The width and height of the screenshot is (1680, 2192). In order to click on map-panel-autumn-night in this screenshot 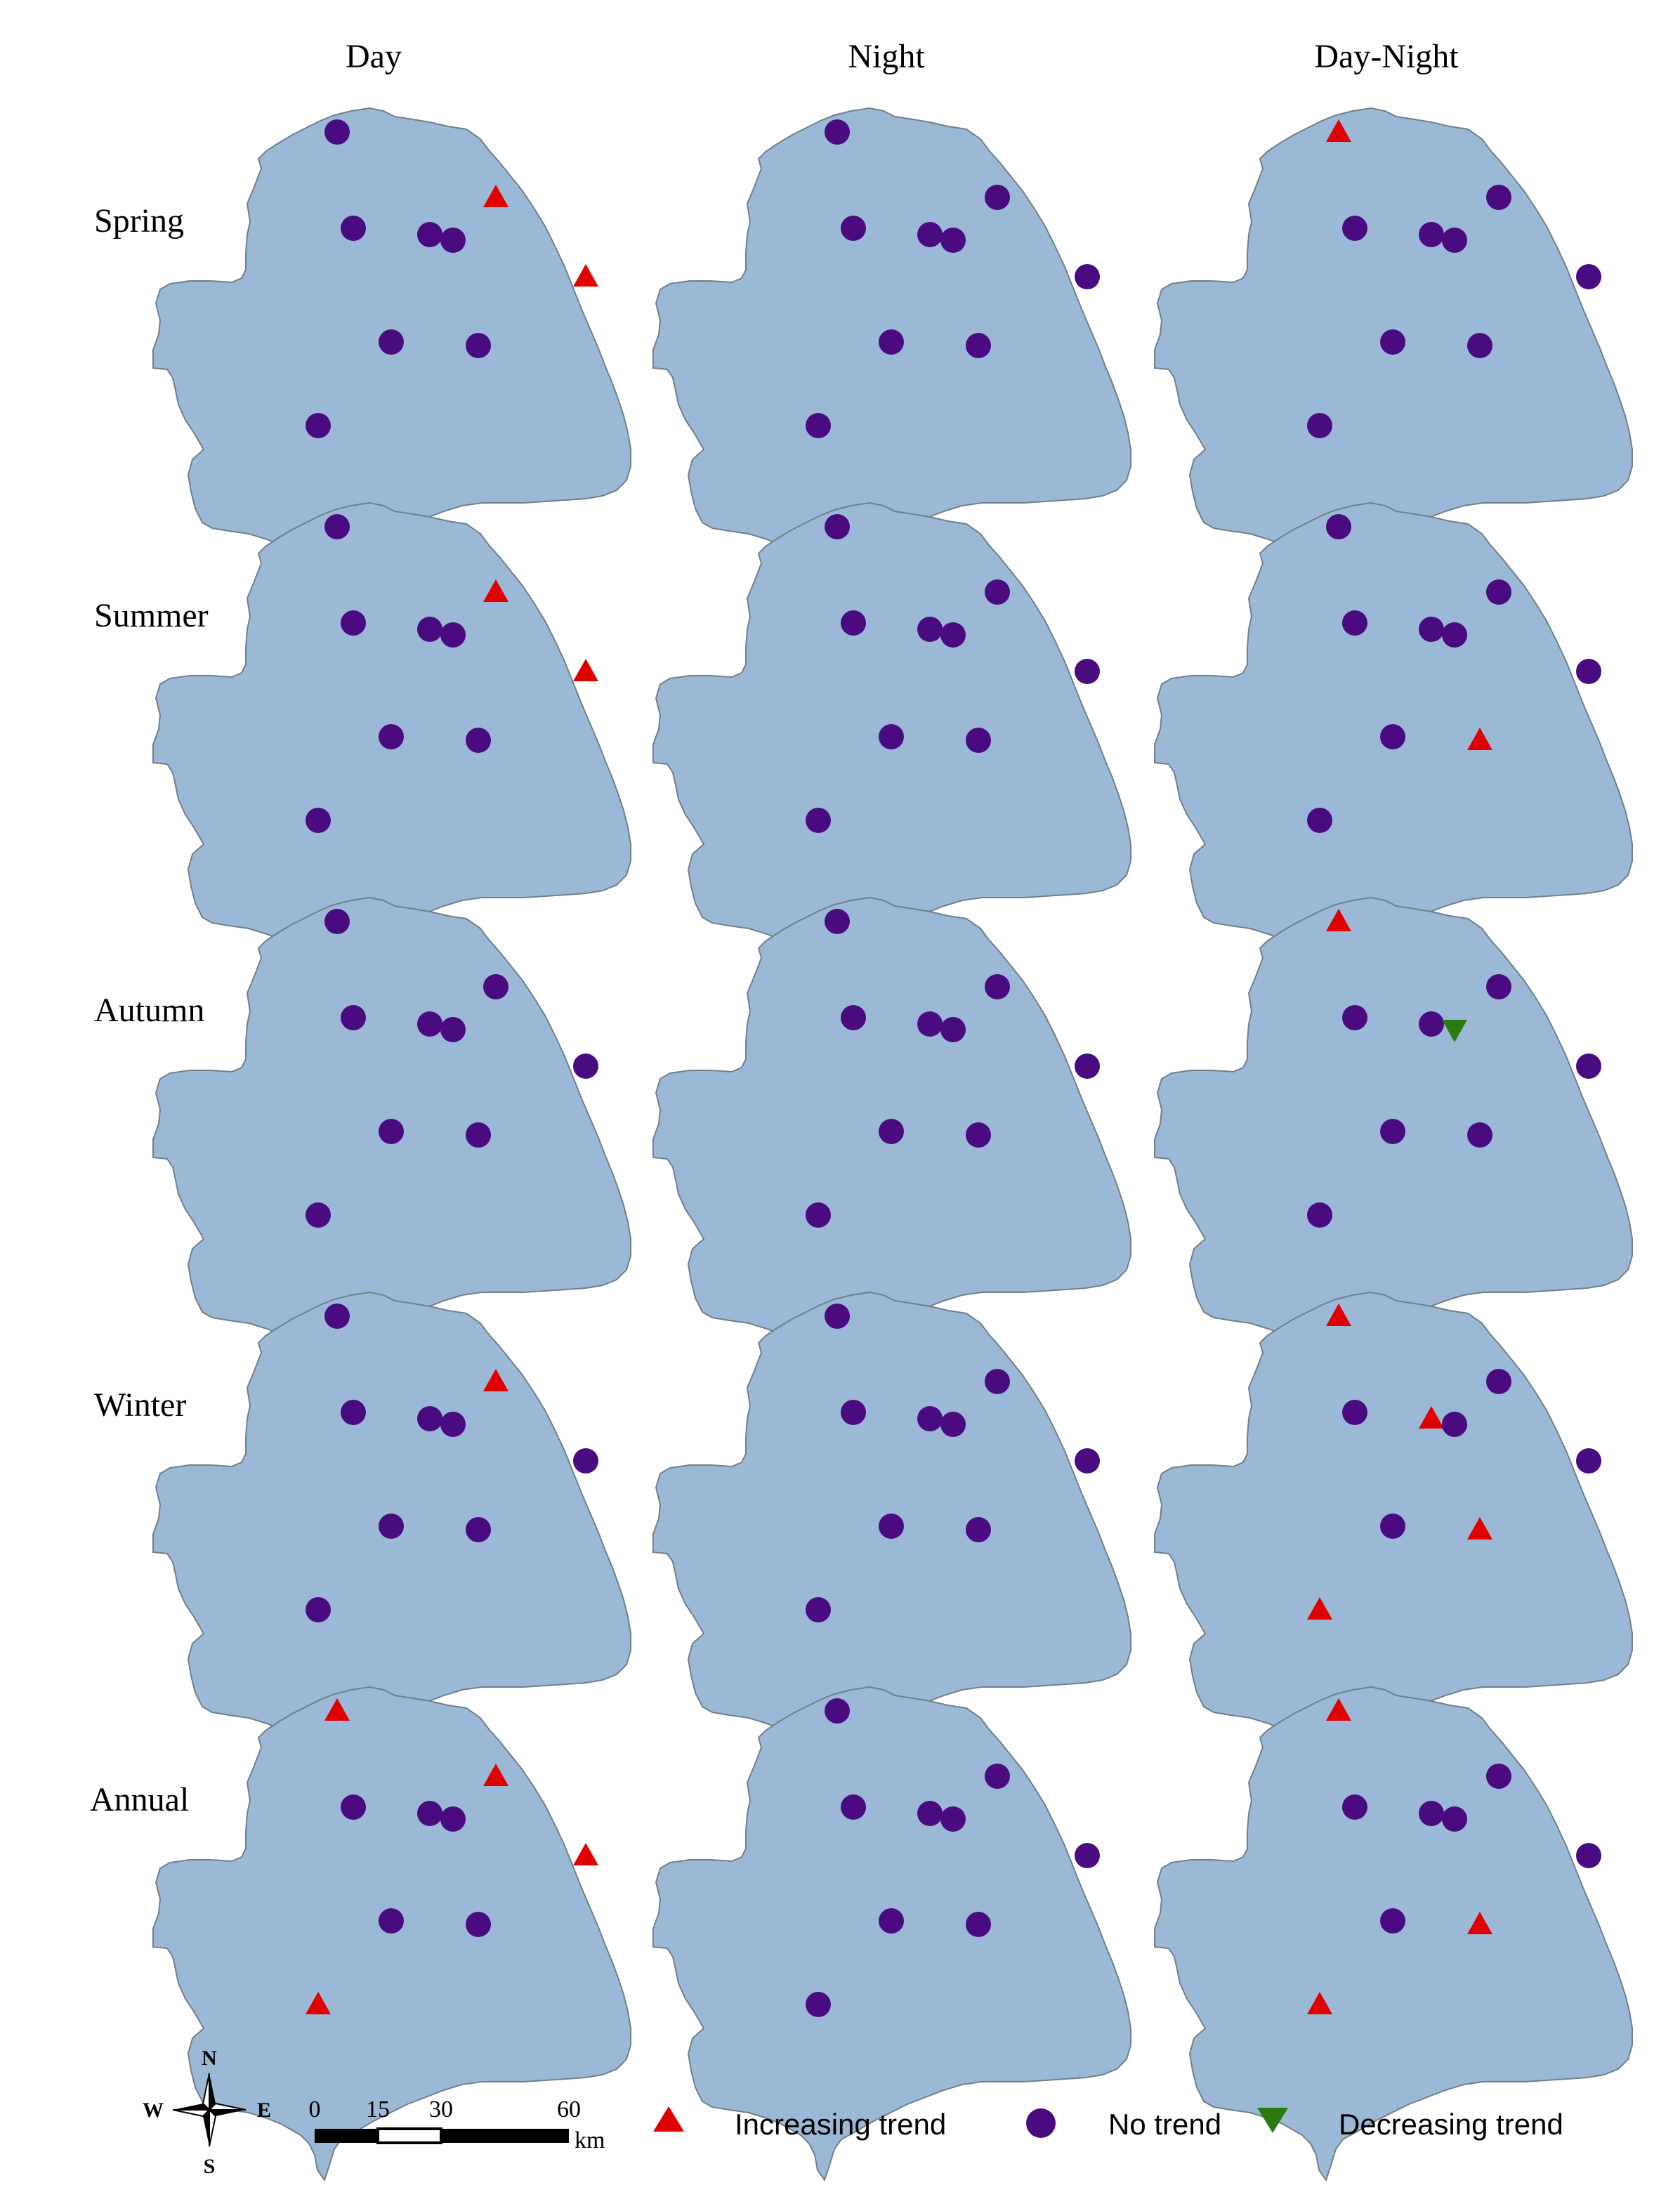, I will do `click(891, 1144)`.